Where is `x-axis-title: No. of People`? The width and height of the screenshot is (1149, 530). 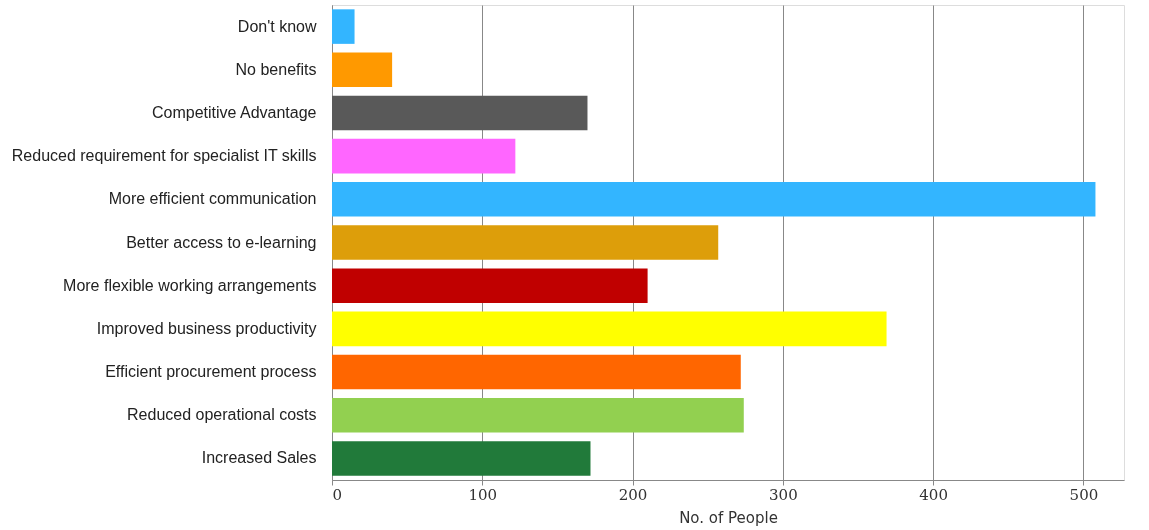
x-axis-title: No. of People is located at coordinates (728, 517).